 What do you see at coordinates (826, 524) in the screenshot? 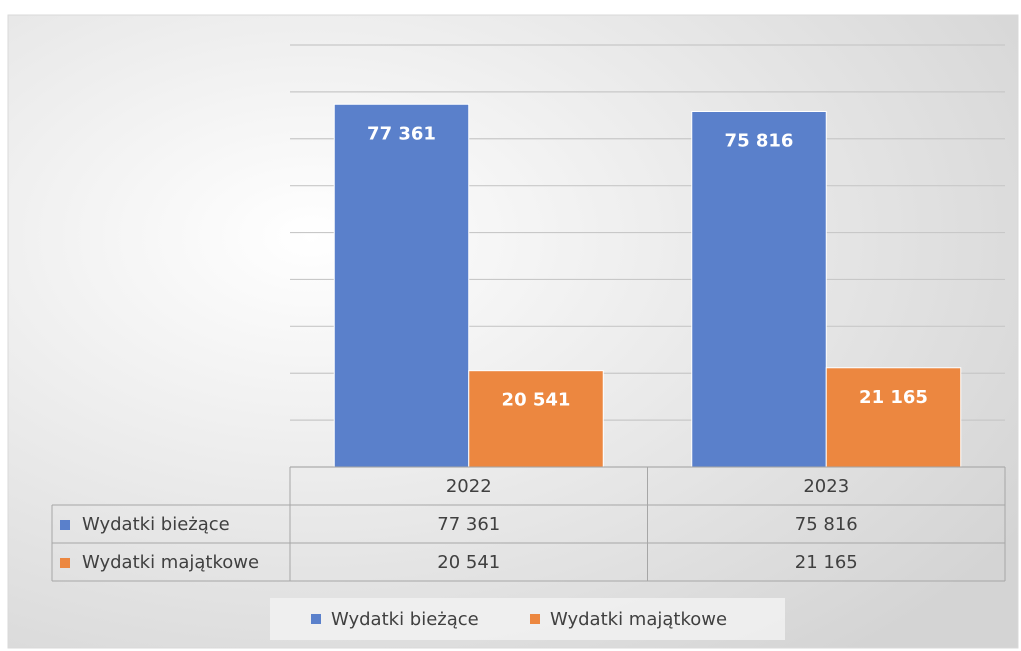
I see `table-cell: 75 816` at bounding box center [826, 524].